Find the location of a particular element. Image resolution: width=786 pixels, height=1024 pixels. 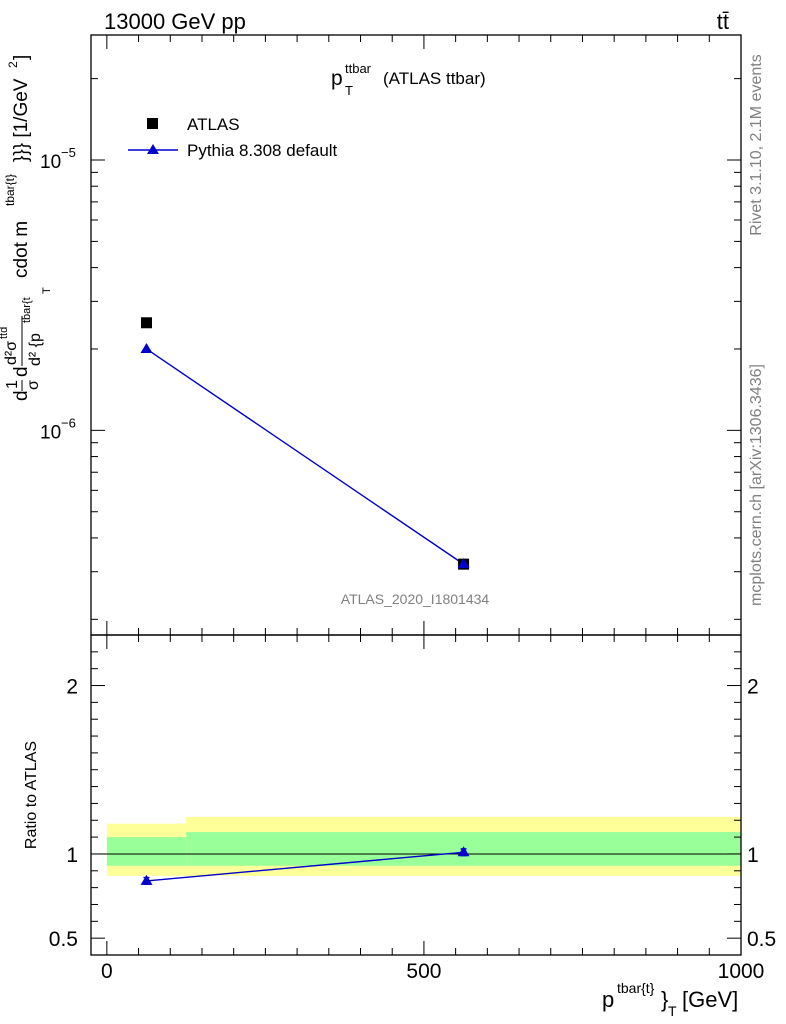

ratio-plot-area is located at coordinates (305, 865).